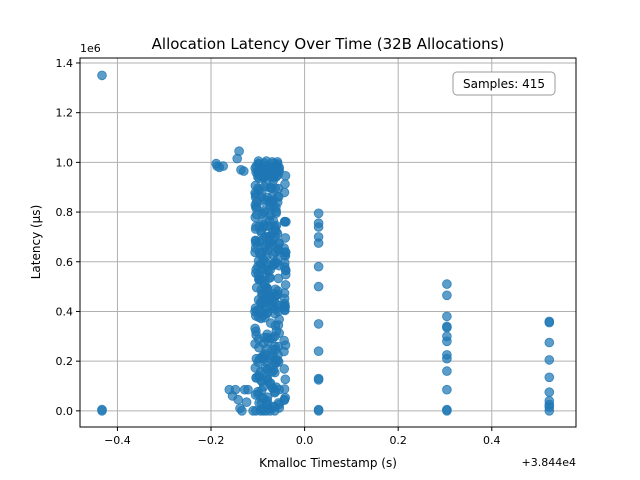 The width and height of the screenshot is (640, 480). I want to click on x-tick-label: 0.0, so click(305, 440).